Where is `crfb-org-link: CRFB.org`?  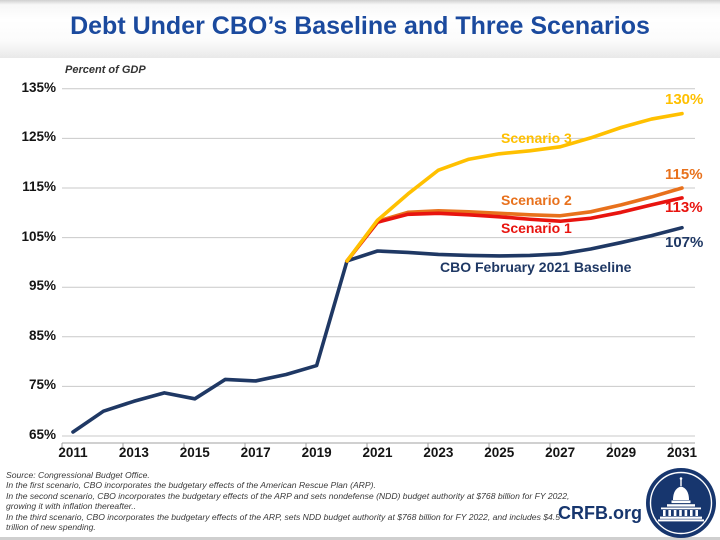
crfb-org-link: CRFB.org is located at coordinates (600, 513).